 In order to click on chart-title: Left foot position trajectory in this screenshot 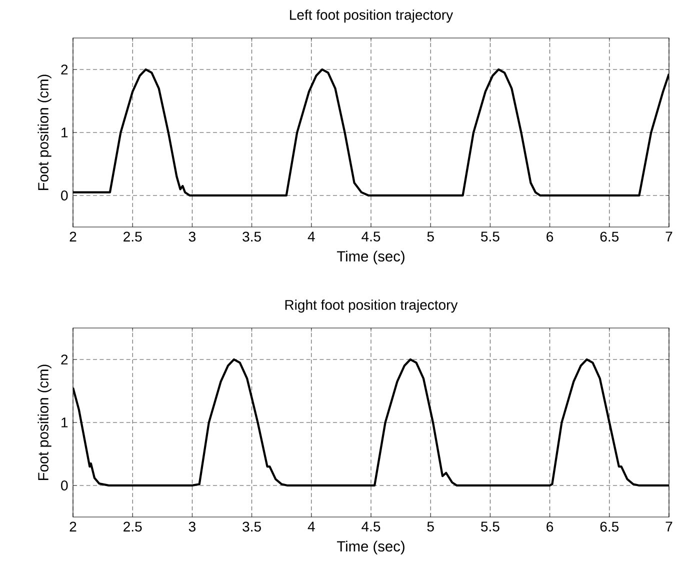, I will do `click(372, 16)`.